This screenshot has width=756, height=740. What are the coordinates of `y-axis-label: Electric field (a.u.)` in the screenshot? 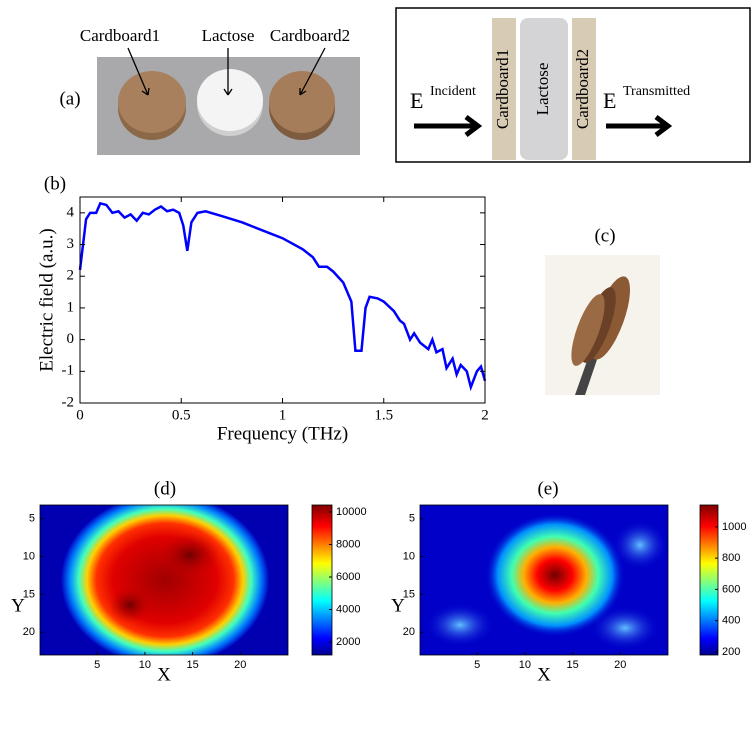 It's located at (46, 299).